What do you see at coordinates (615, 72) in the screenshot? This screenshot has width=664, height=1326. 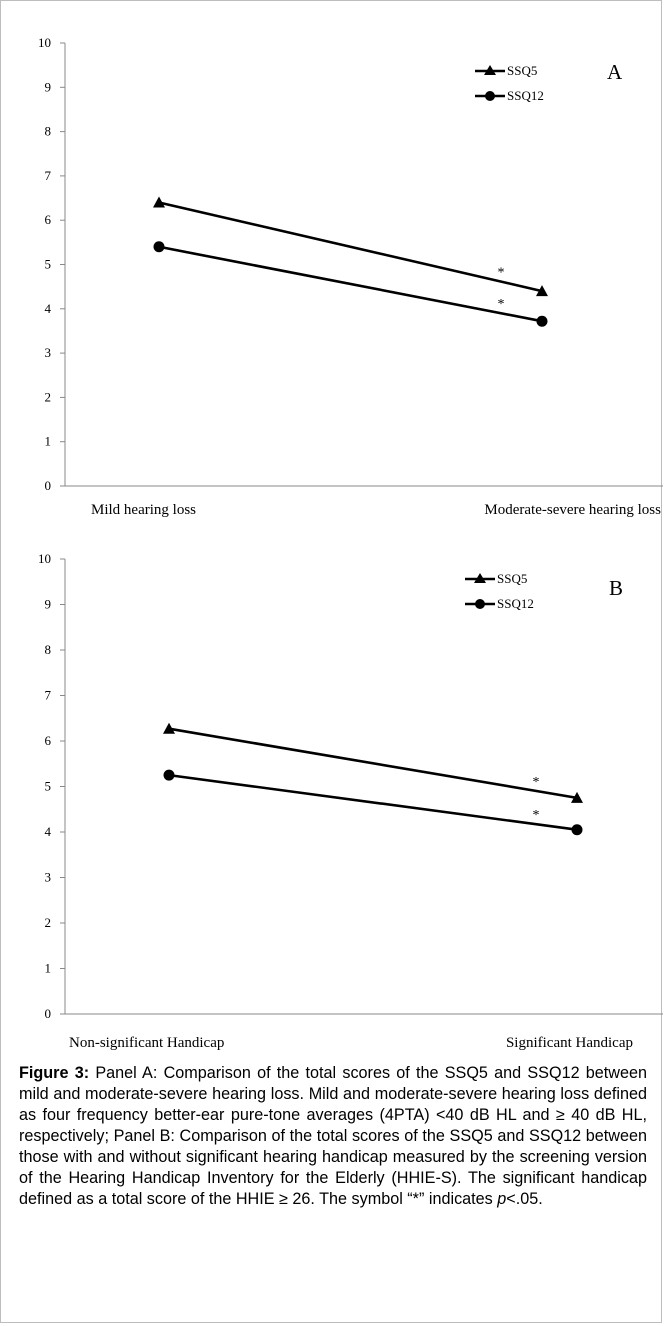 I see `panel-label: A` at bounding box center [615, 72].